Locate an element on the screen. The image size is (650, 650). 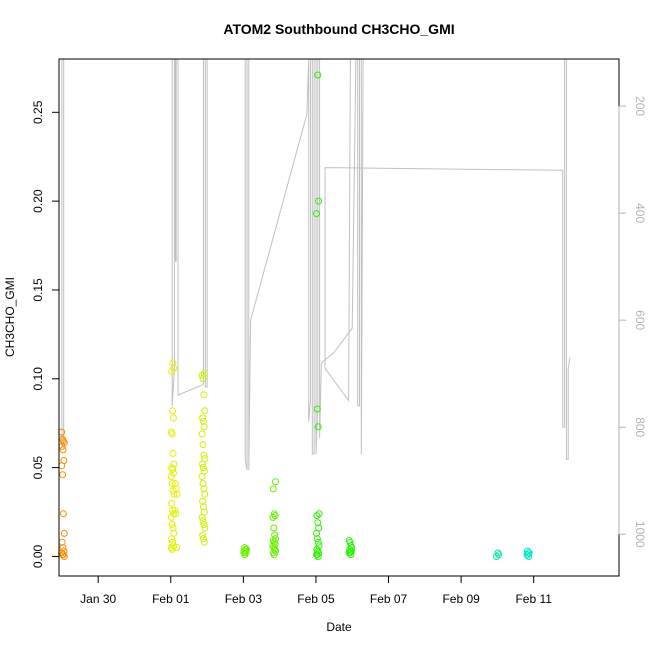
right-y-axis: 200 400 600 800 1000 is located at coordinates (632, 322).